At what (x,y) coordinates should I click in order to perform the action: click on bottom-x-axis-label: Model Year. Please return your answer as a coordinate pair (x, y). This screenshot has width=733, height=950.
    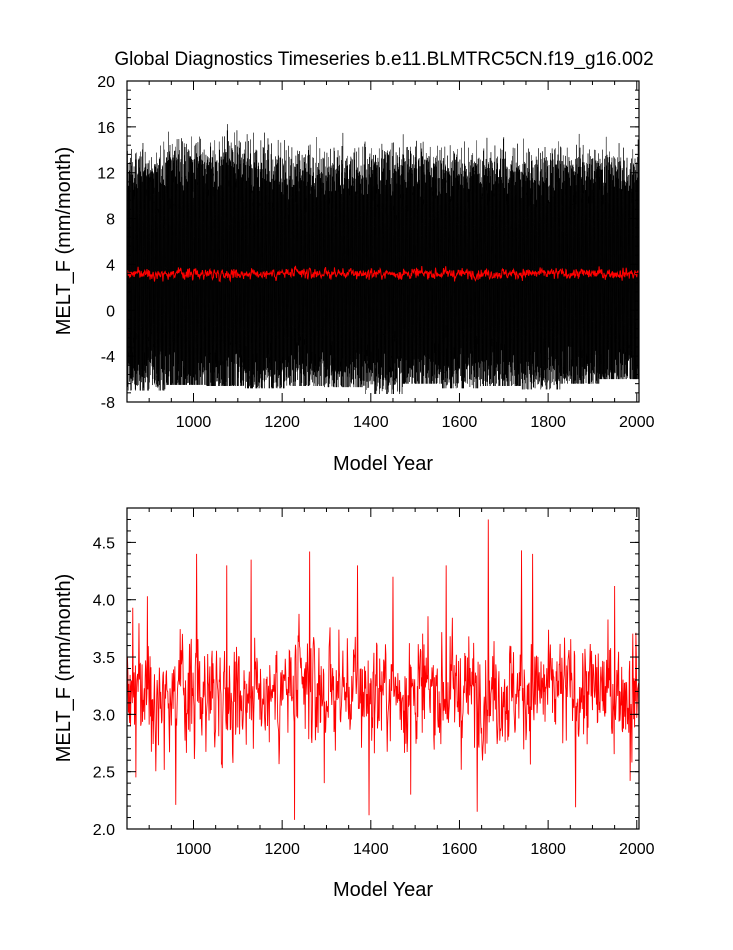
    Looking at the image, I should click on (383, 890).